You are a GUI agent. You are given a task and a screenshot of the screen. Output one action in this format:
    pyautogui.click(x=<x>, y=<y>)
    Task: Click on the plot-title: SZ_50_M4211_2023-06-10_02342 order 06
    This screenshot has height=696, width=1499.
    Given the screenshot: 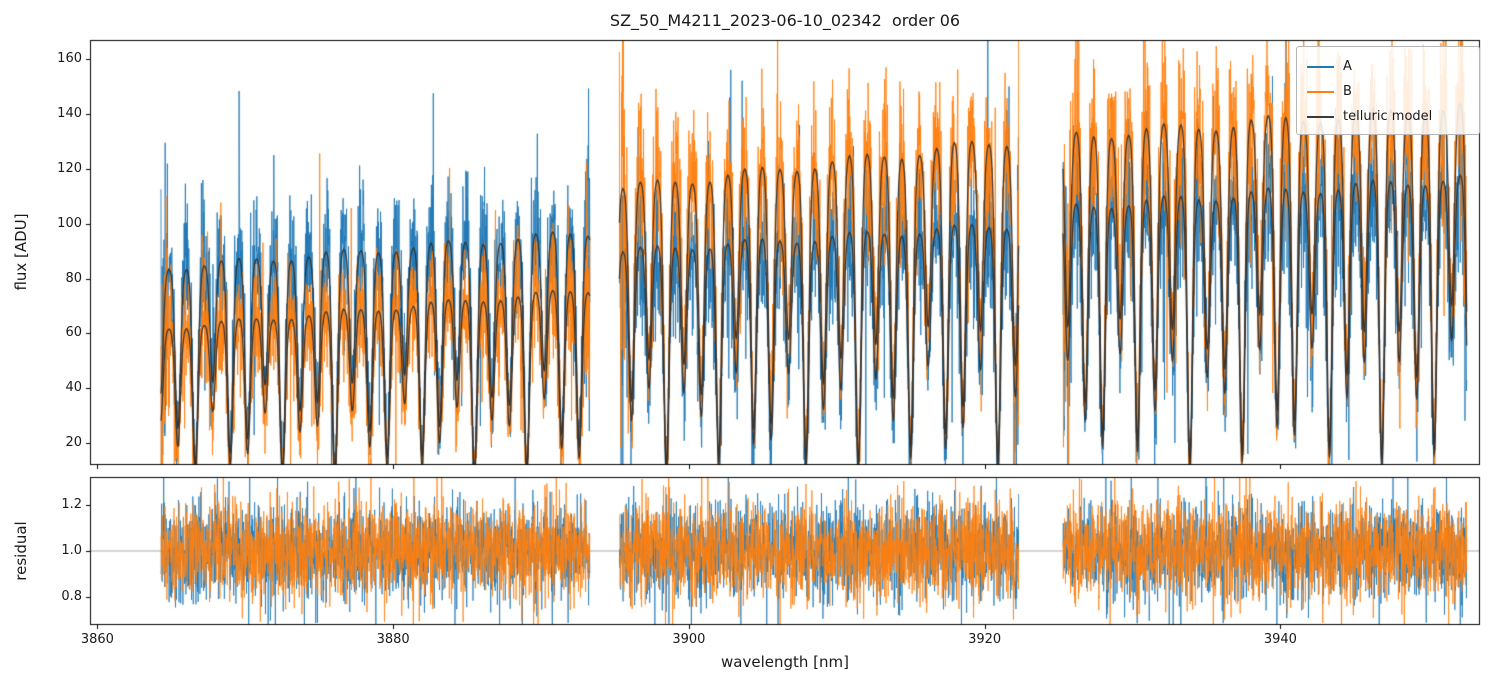 What is the action you would take?
    pyautogui.click(x=785, y=20)
    